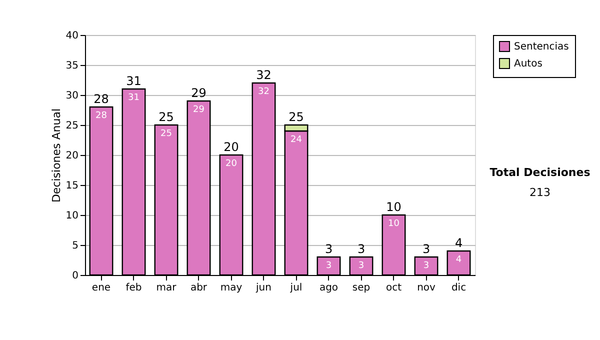 The height and width of the screenshot is (340, 600). Describe the element at coordinates (166, 134) in the screenshot. I see `data-label: 25` at that location.